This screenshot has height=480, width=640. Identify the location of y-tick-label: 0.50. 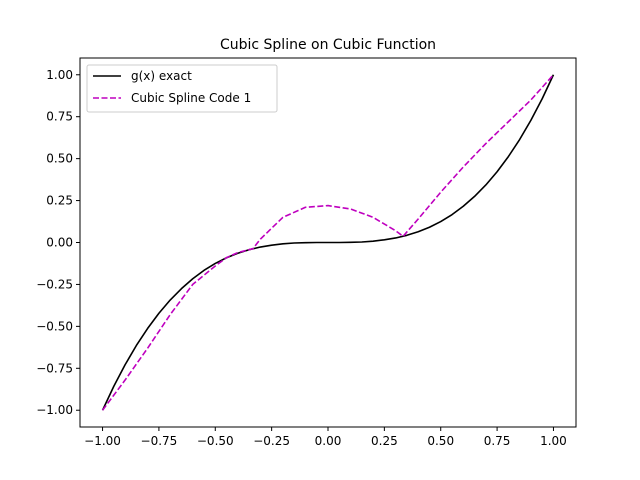
(59, 159).